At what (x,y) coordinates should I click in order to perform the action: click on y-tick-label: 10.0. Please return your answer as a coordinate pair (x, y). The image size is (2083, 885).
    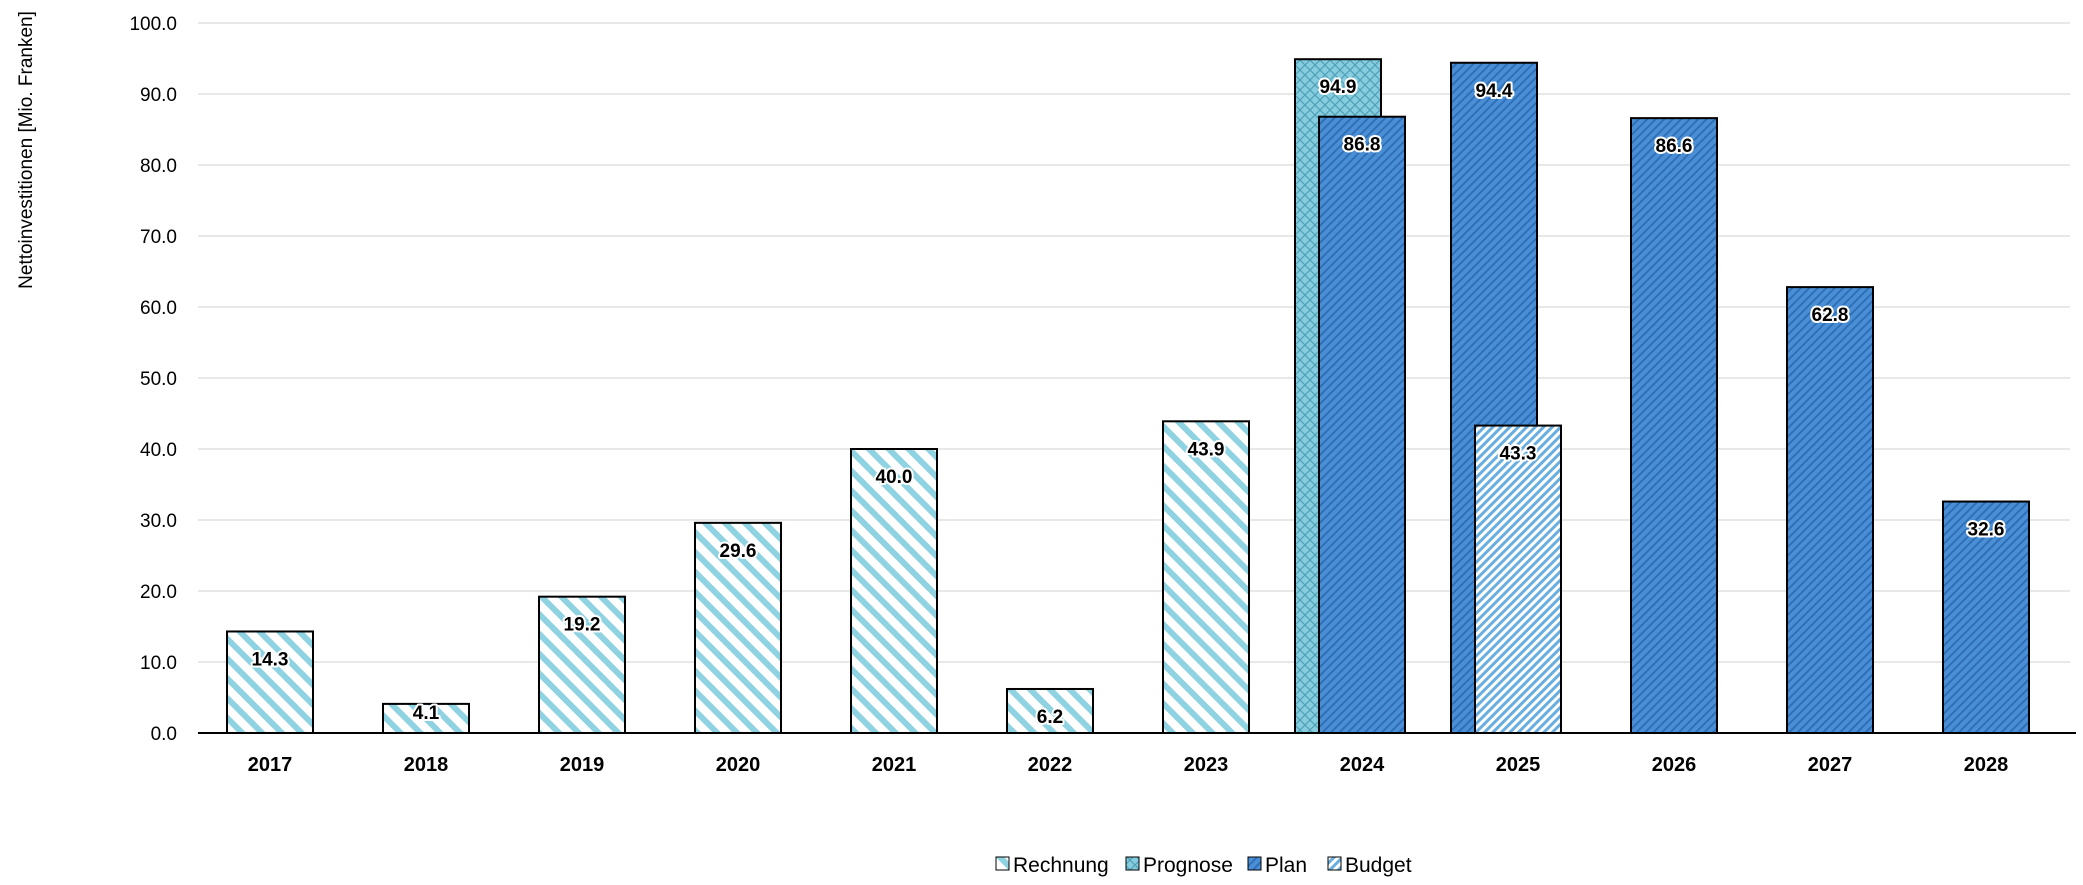
    Looking at the image, I should click on (158, 663).